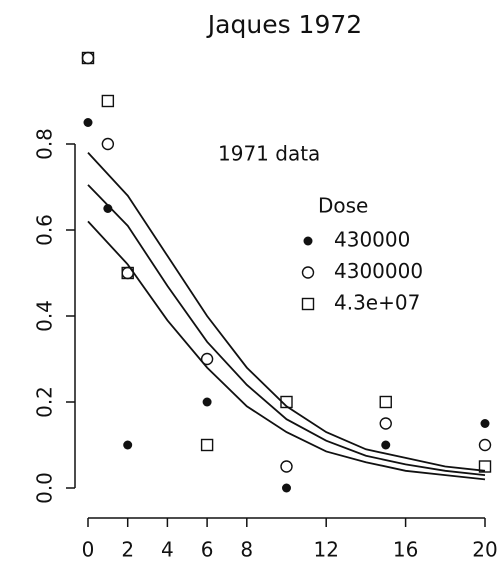 The image size is (502, 569). Describe the element at coordinates (45, 402) in the screenshot. I see `y-tick-label: 0.2` at that location.